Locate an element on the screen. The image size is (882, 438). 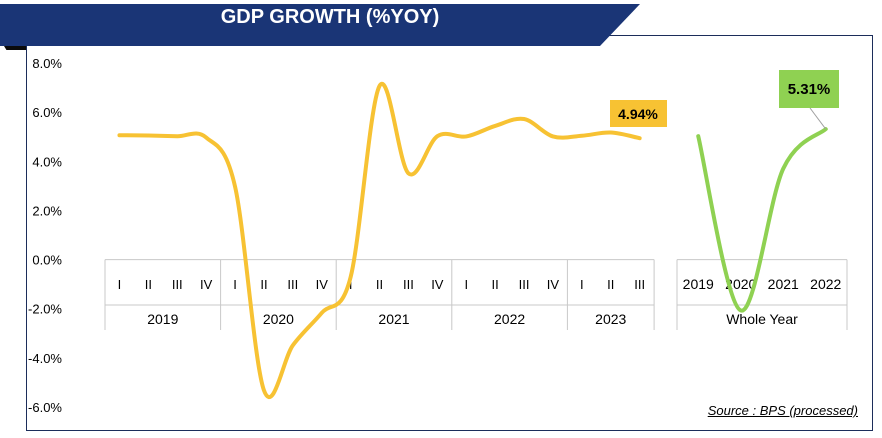
callout-quarterly-label: 4.94% is located at coordinates (638, 114).